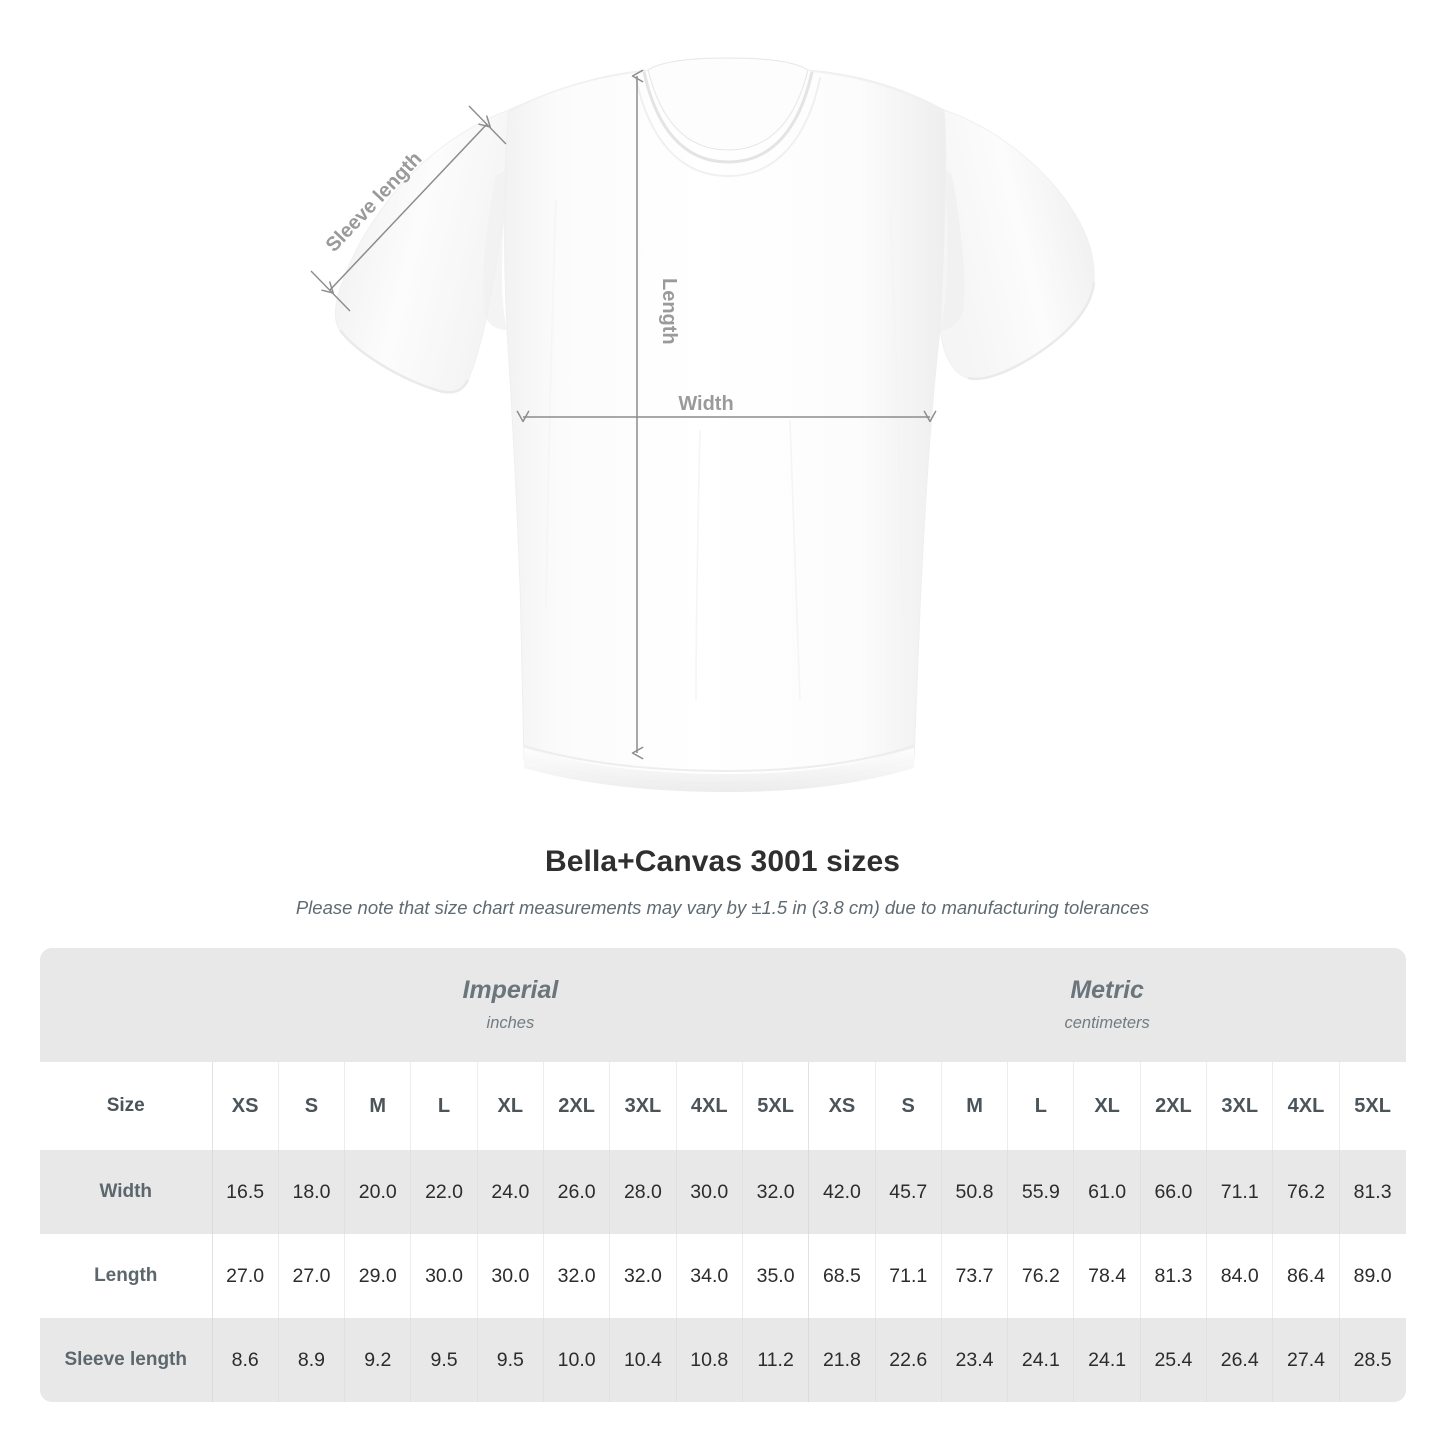  Describe the element at coordinates (576, 1106) in the screenshot. I see `col-header-imperial-2xl: 2XL` at that location.